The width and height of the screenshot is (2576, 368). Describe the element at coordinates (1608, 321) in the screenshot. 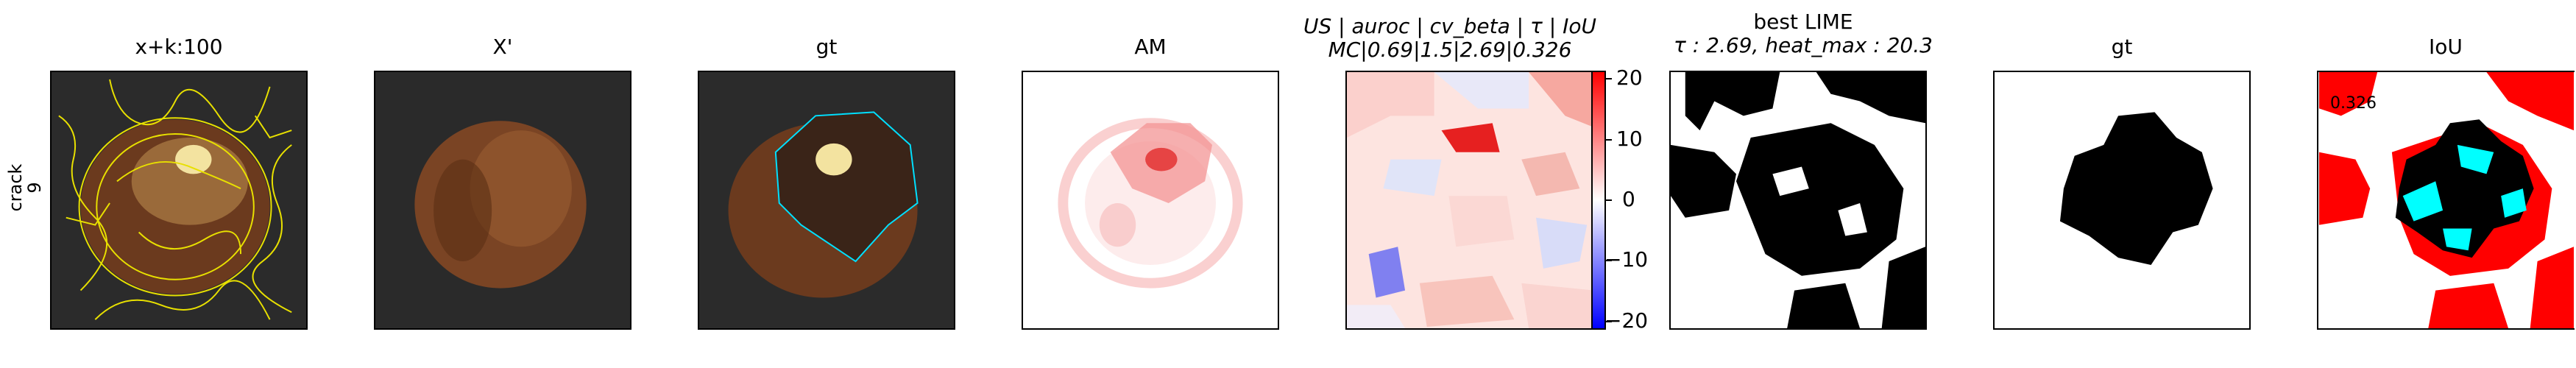

I see `colorbar-tick-mark-neg20` at that location.